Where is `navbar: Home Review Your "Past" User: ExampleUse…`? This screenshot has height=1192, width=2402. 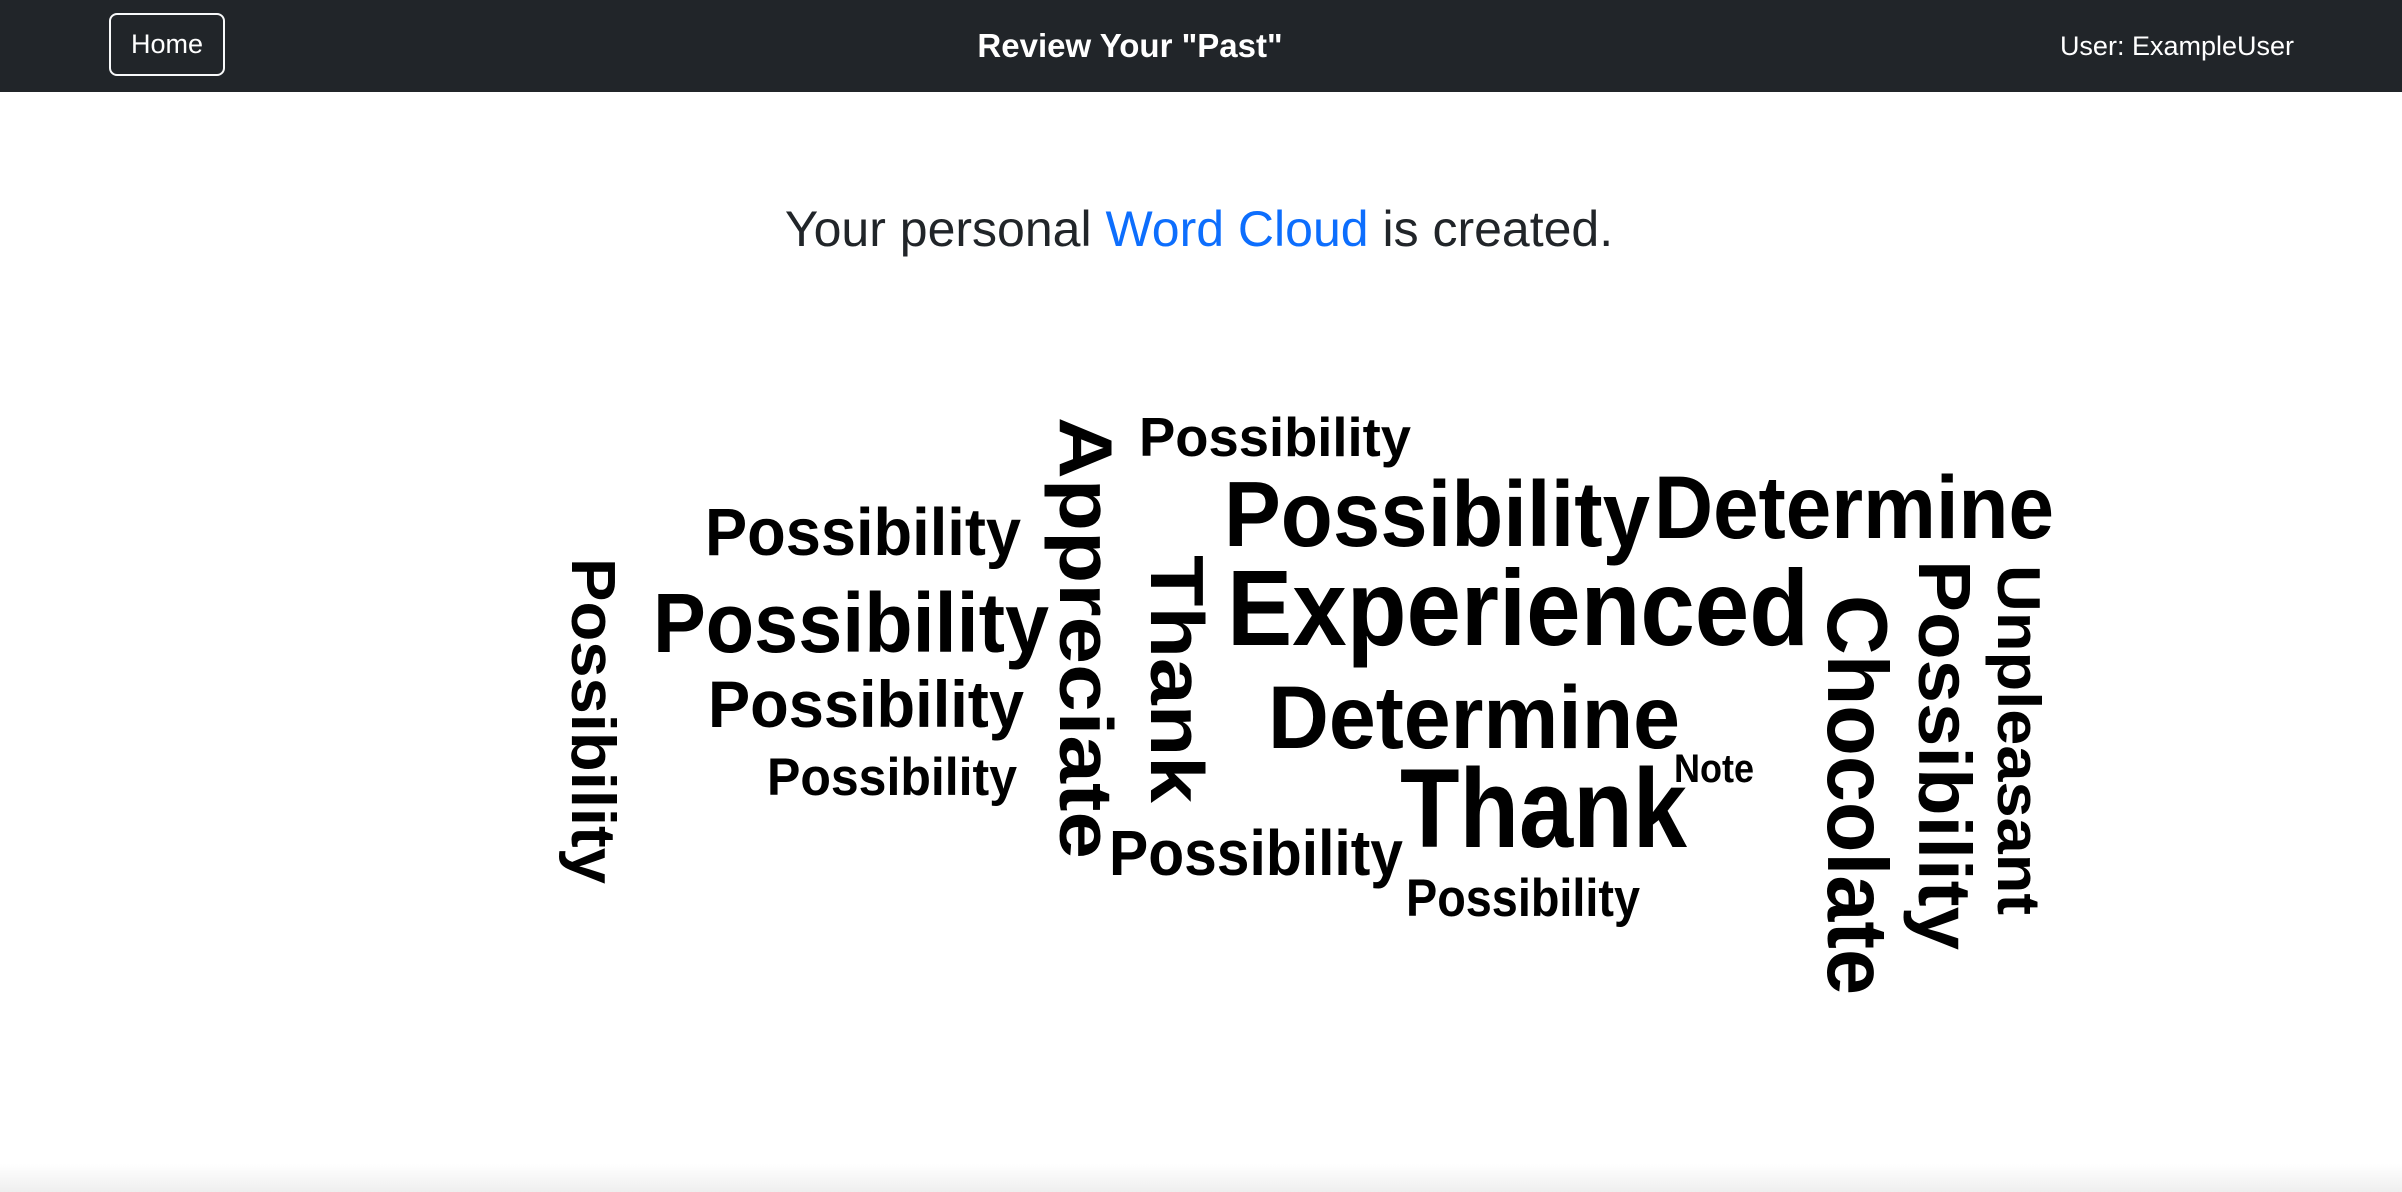 navbar: Home Review Your "Past" User: ExampleUse… is located at coordinates (1201, 46).